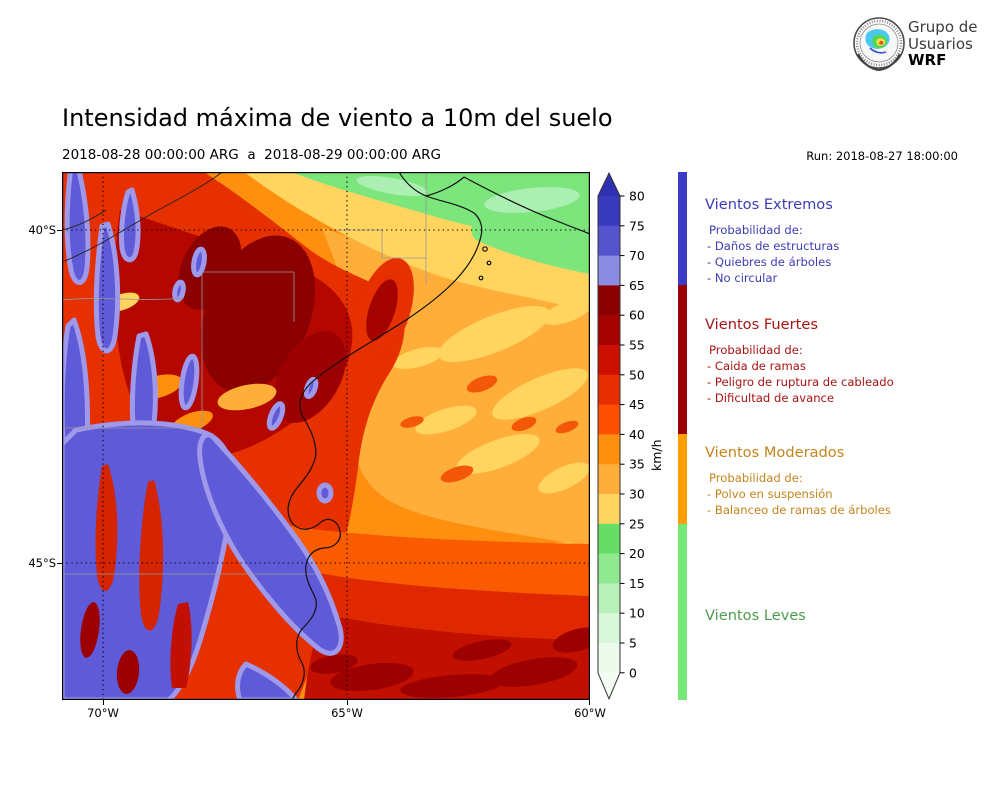 The height and width of the screenshot is (800, 1000). Describe the element at coordinates (103, 702) in the screenshot. I see `lon-tick-70w` at that location.